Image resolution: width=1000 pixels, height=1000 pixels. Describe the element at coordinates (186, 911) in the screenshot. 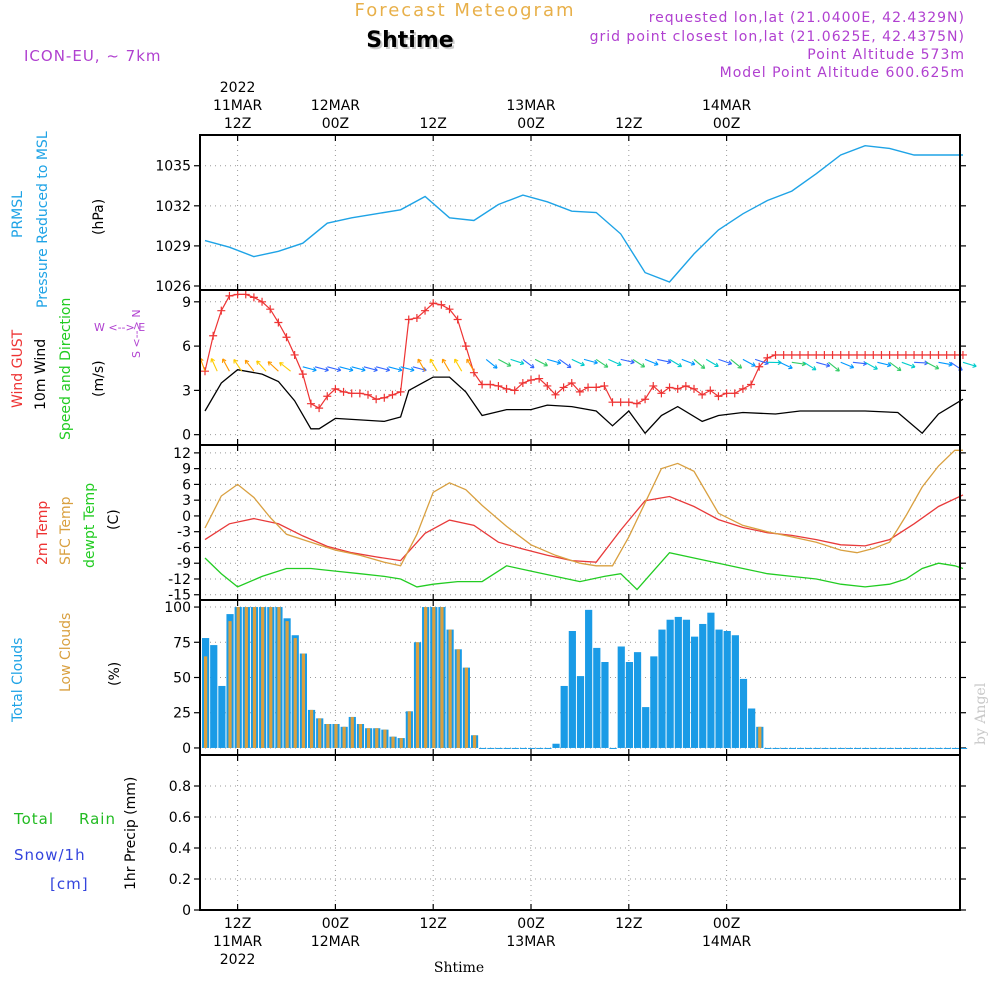

I see `precip-ytick-label: 0` at that location.